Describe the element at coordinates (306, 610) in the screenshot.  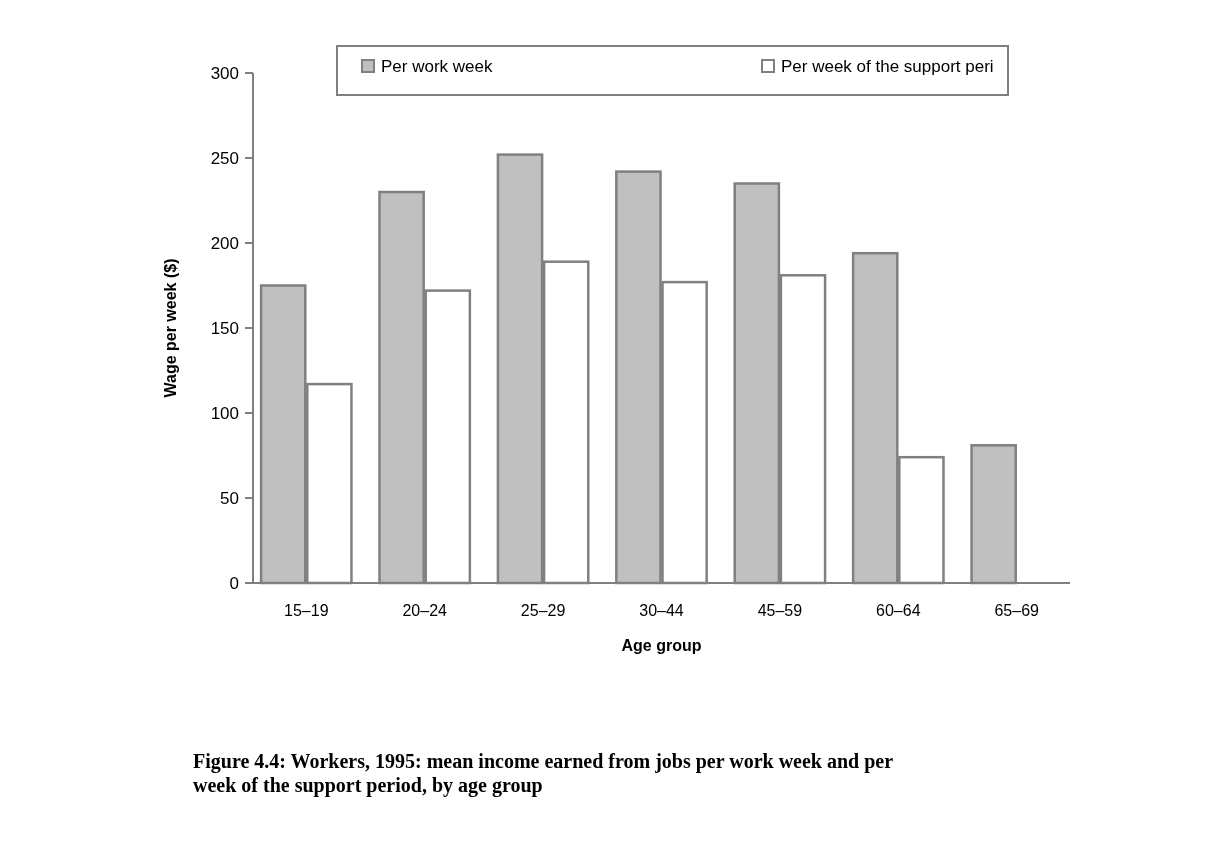
I see `x-tick-label: 15–19` at that location.